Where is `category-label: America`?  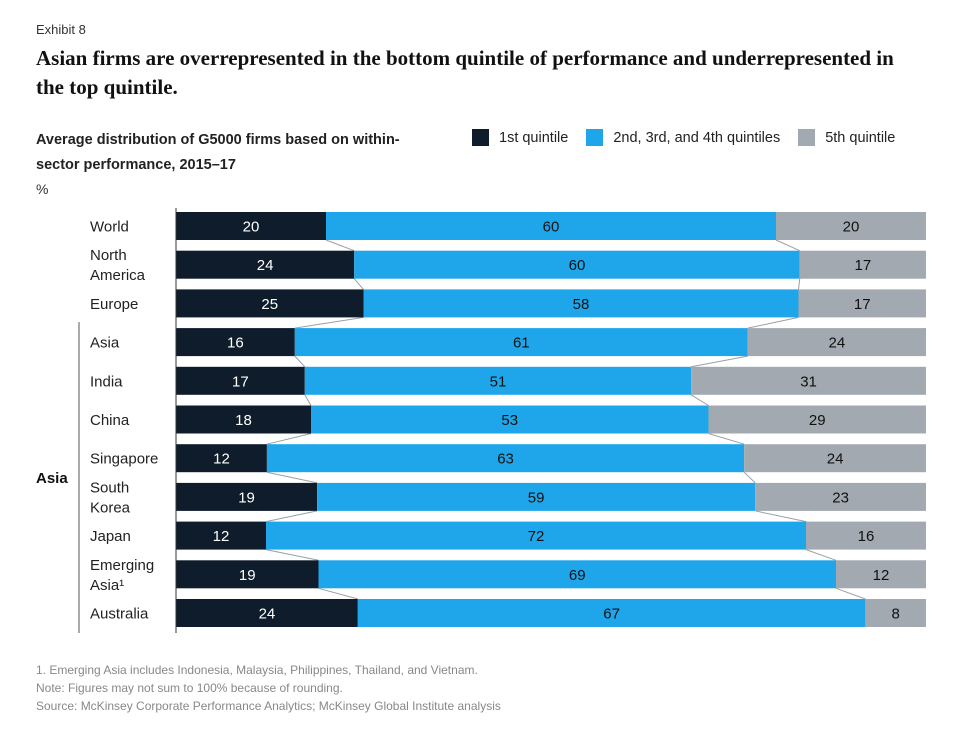
category-label: America is located at coordinates (118, 275).